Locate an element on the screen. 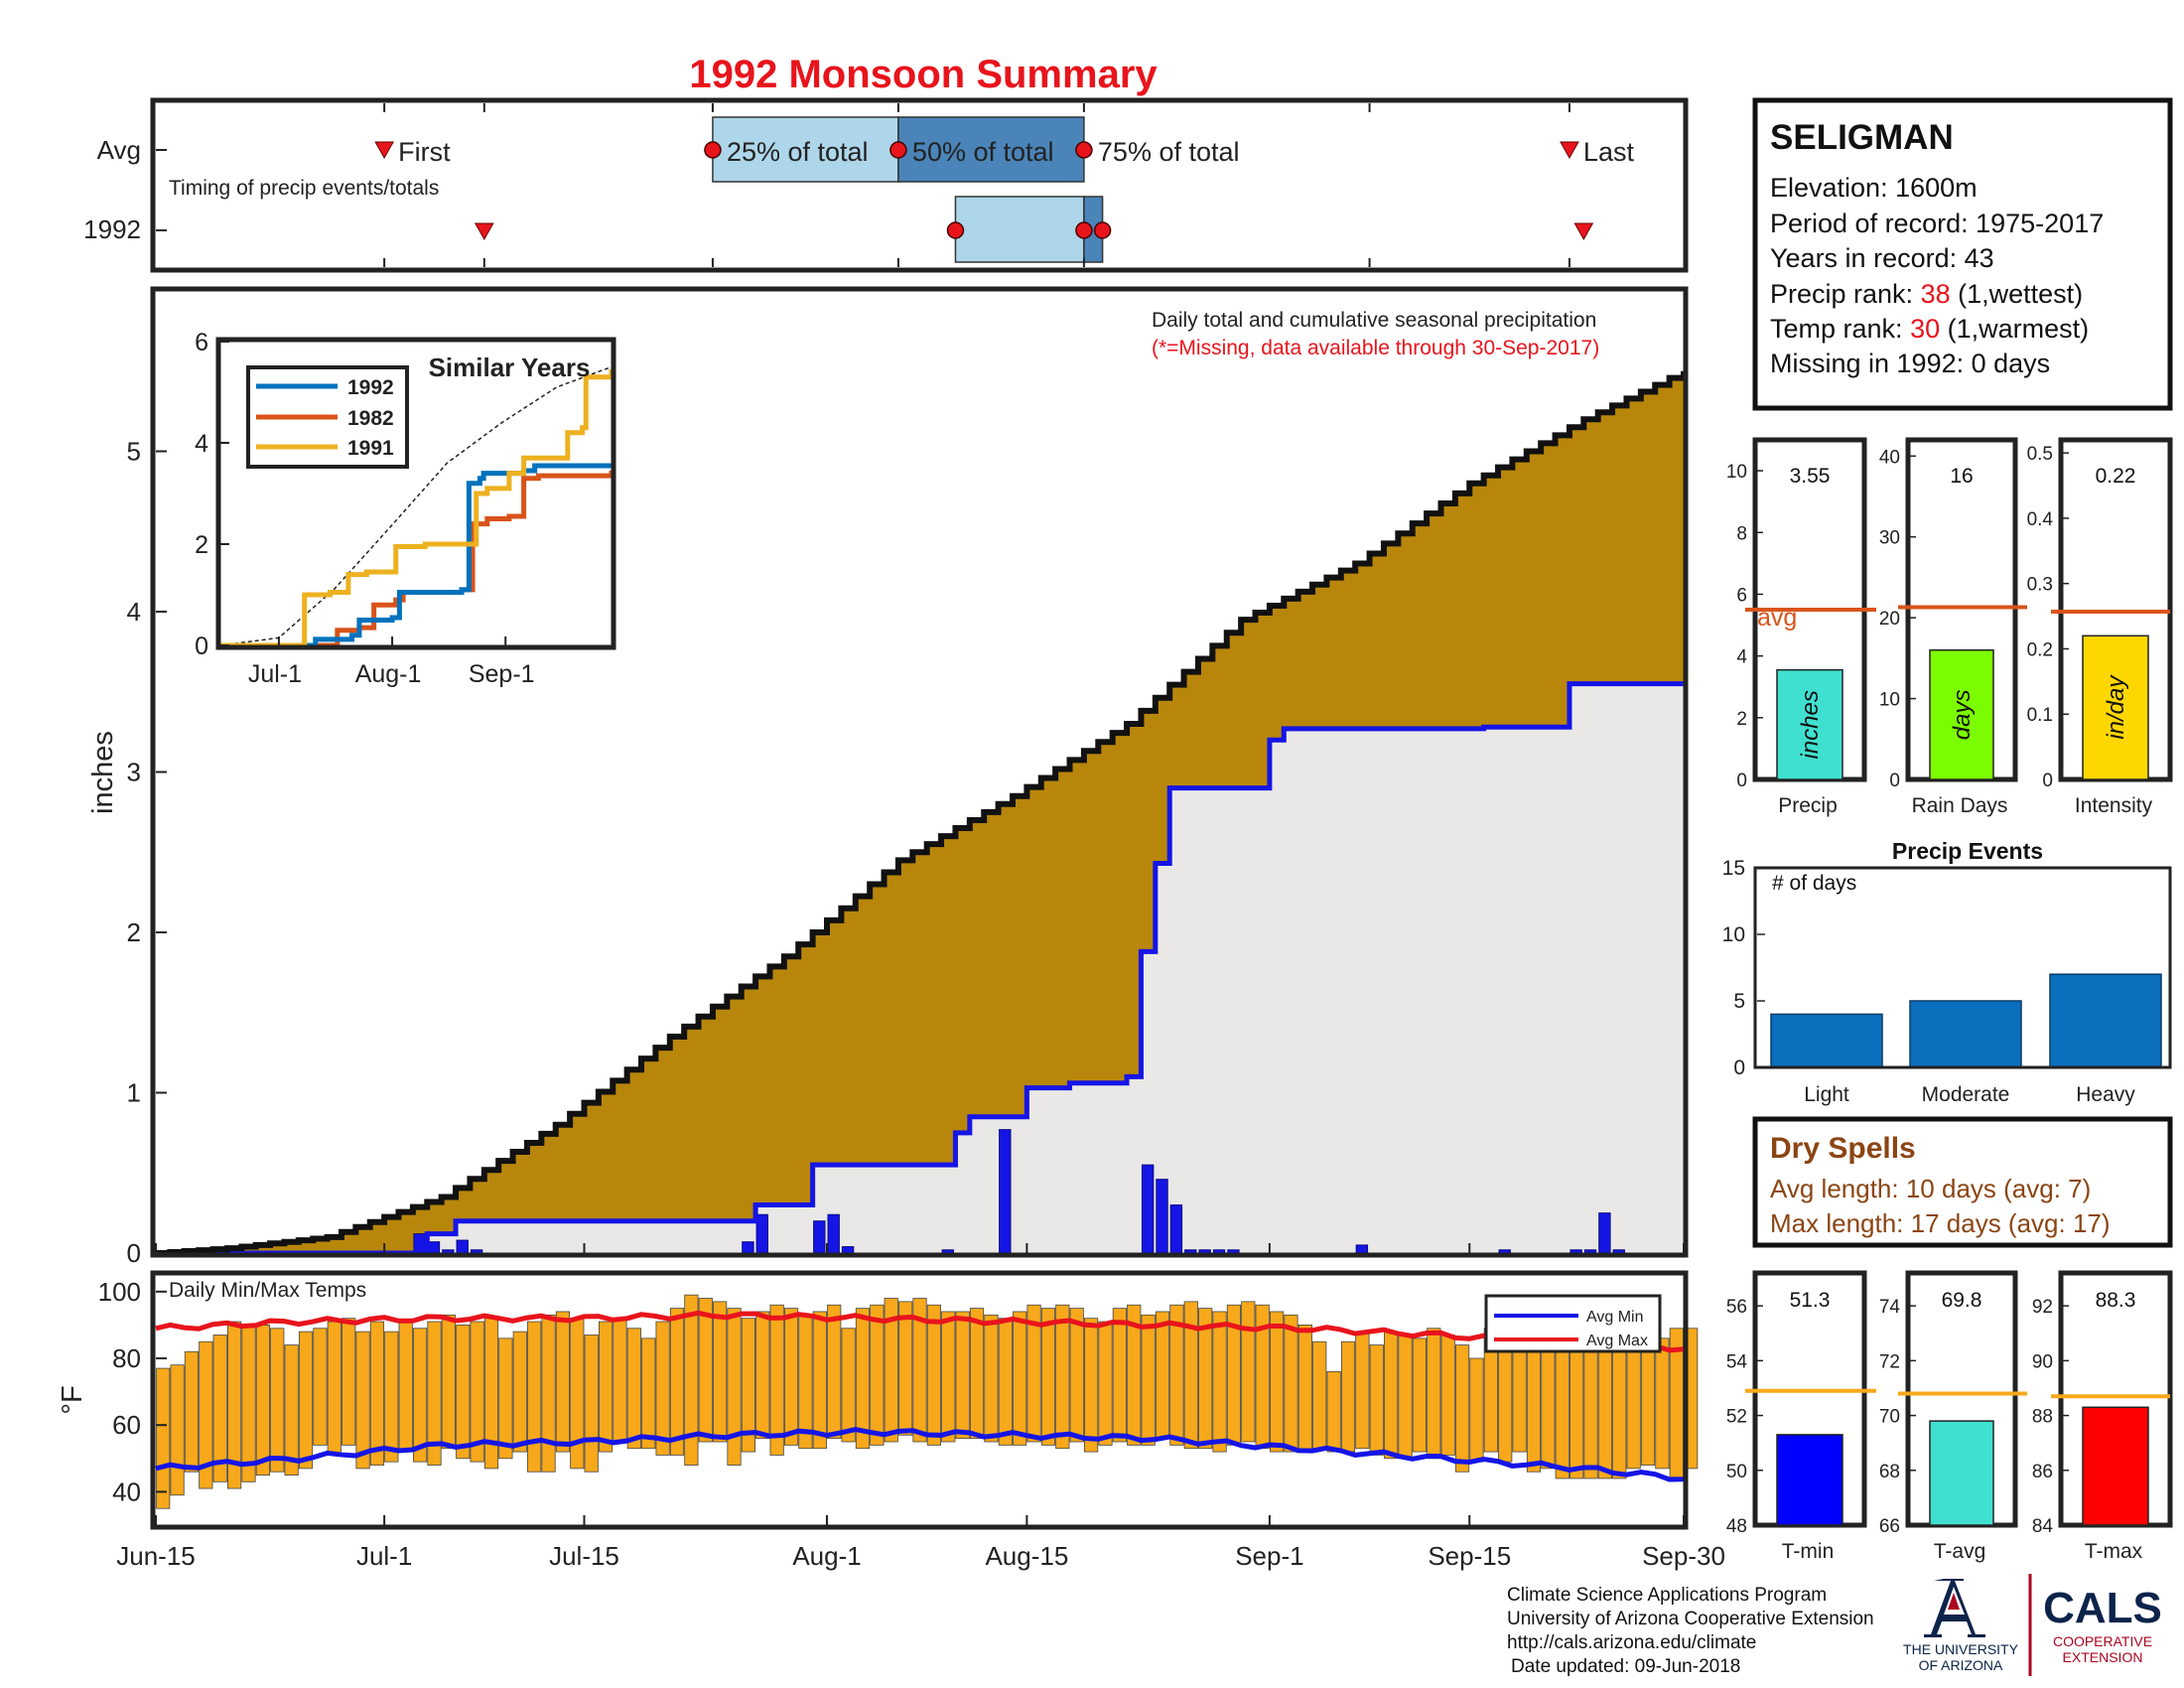 This screenshot has width=2184, height=1688. precip-tick-label: 4 is located at coordinates (1741, 657).